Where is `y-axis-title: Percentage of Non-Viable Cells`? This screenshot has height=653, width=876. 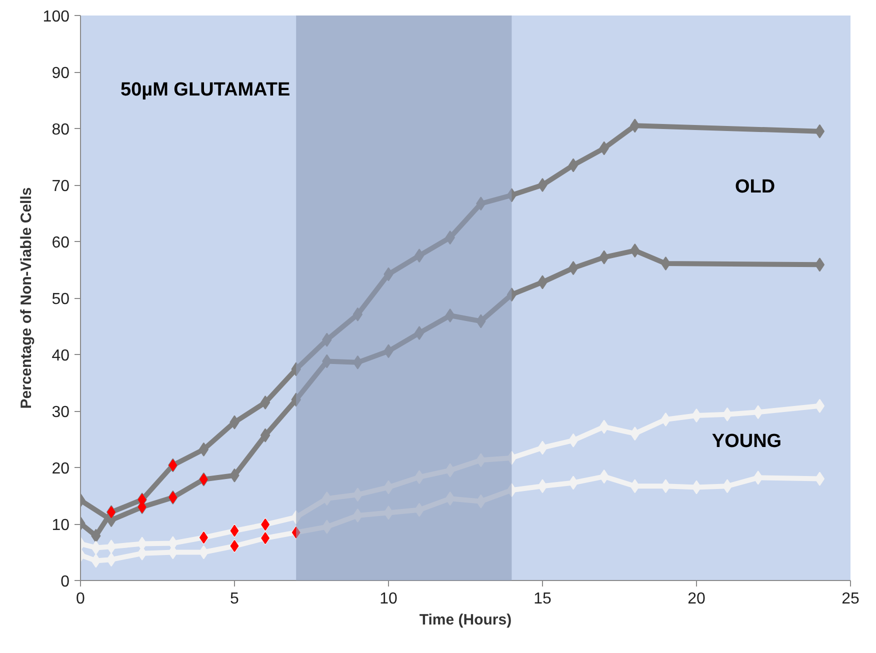 y-axis-title: Percentage of Non-Viable Cells is located at coordinates (26, 298).